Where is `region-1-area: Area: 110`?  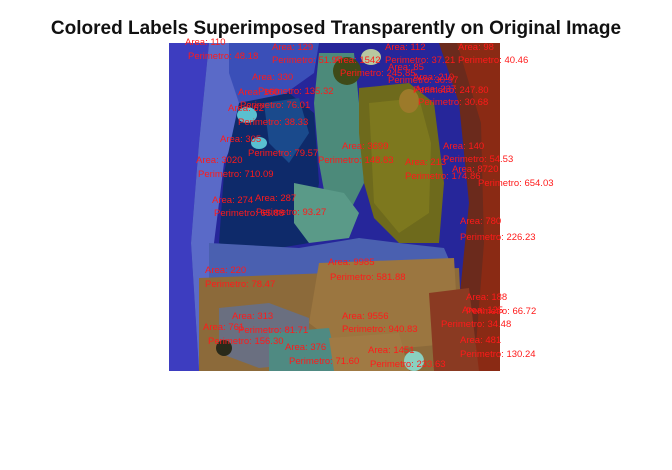 region-1-area: Area: 110 is located at coordinates (205, 42).